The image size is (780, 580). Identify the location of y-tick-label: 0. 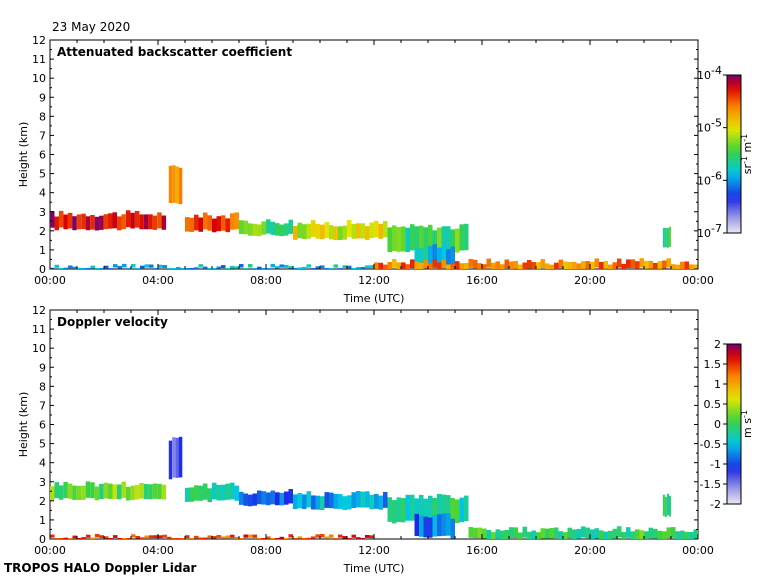
(42, 539).